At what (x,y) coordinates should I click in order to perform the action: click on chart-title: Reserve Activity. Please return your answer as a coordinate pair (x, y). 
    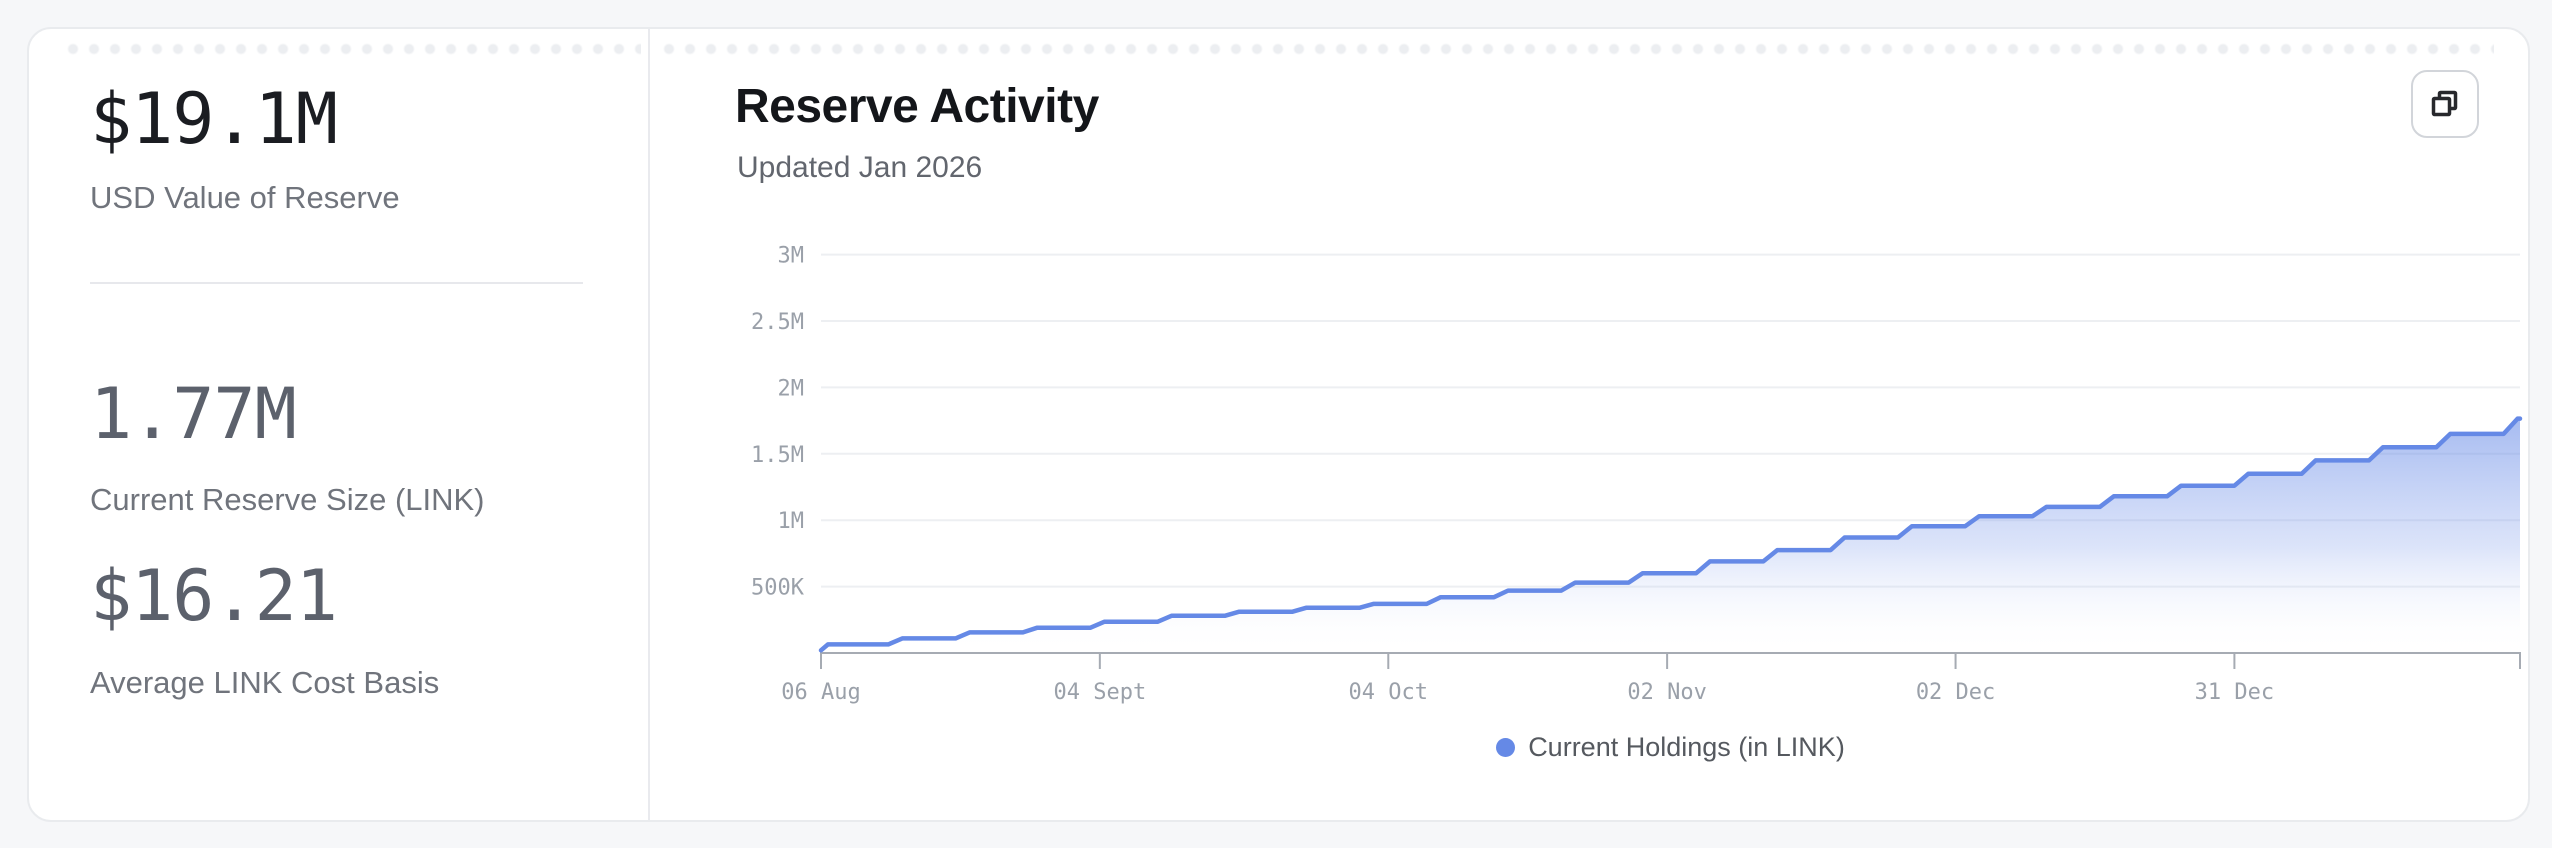
    Looking at the image, I should click on (917, 106).